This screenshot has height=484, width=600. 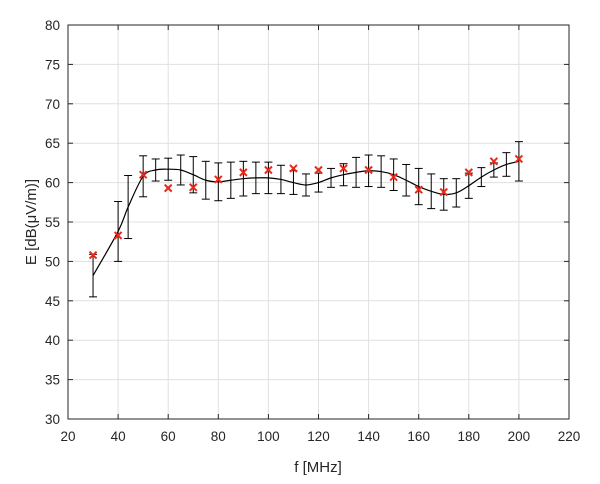 I want to click on x-tick-label: 60, so click(x=168, y=436).